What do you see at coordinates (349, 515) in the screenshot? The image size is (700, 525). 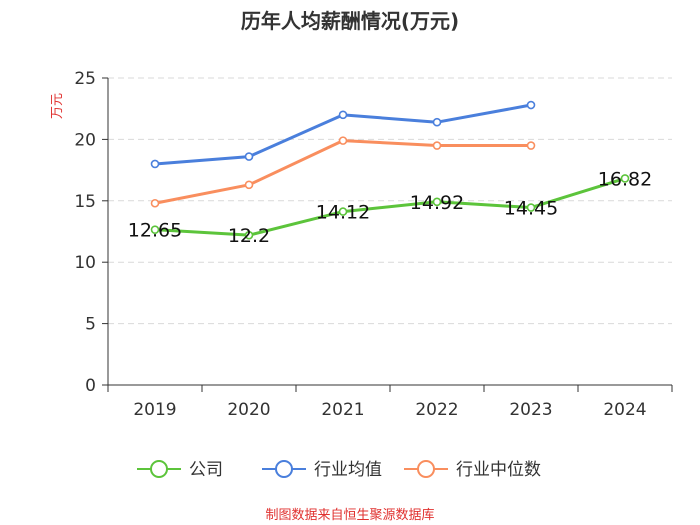 I see `source-note: 制图数据来自恒生聚源数据库` at bounding box center [349, 515].